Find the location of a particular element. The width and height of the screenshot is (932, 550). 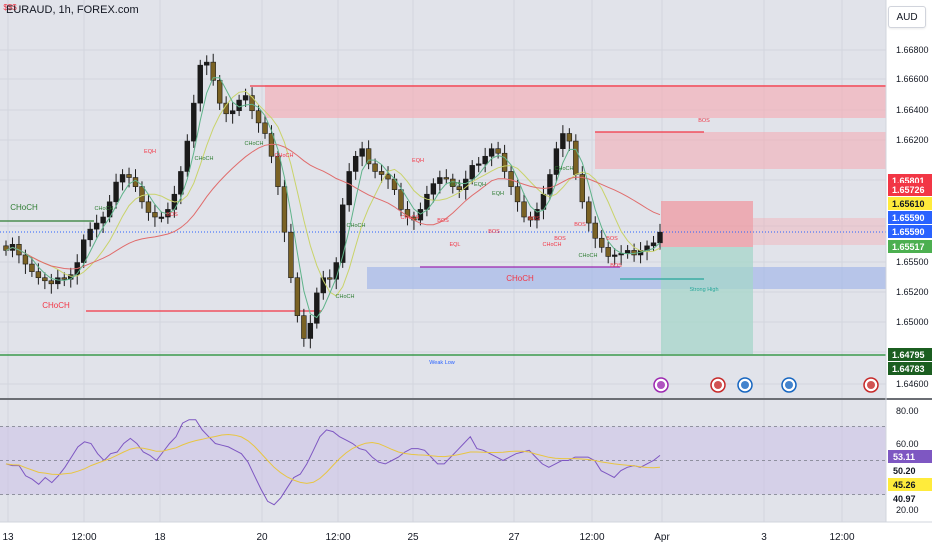

time-tick: 27 is located at coordinates (514, 537).